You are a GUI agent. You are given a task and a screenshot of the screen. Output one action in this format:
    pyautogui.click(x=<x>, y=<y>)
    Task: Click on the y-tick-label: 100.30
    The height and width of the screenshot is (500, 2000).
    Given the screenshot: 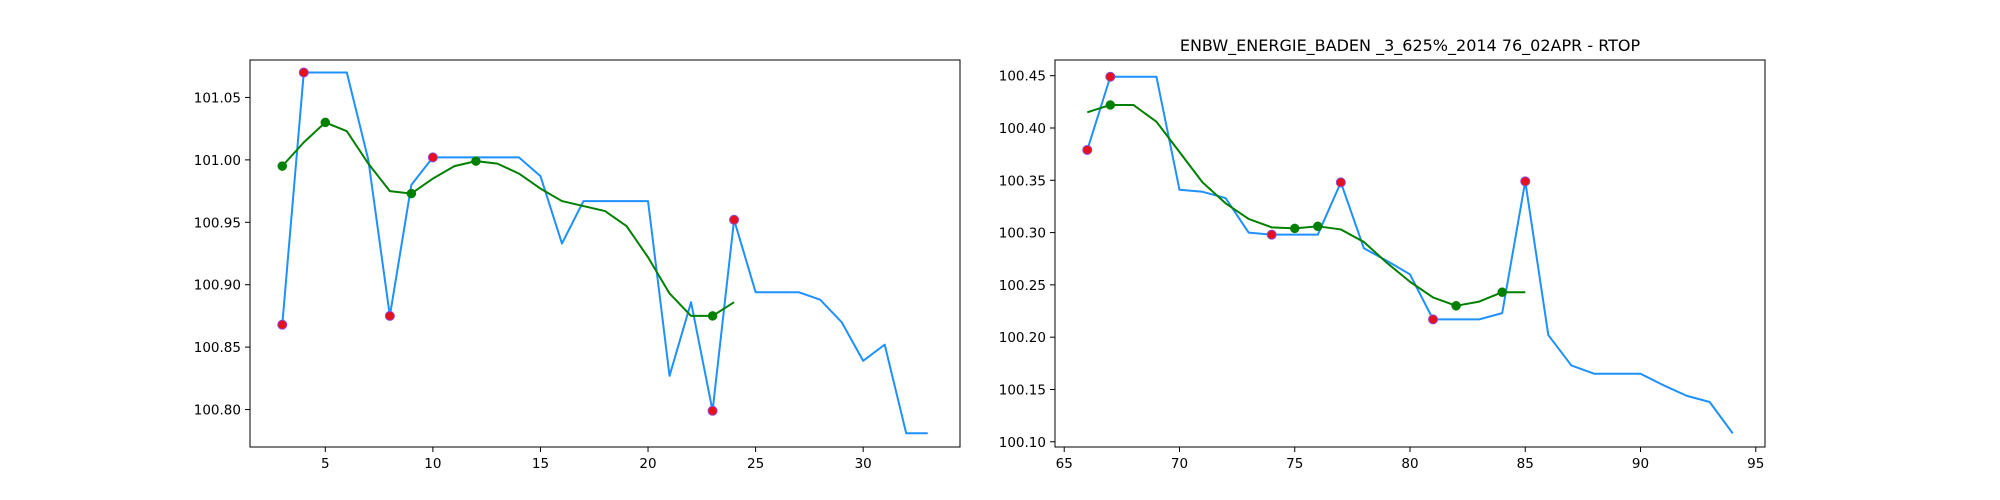 What is the action you would take?
    pyautogui.click(x=1022, y=234)
    